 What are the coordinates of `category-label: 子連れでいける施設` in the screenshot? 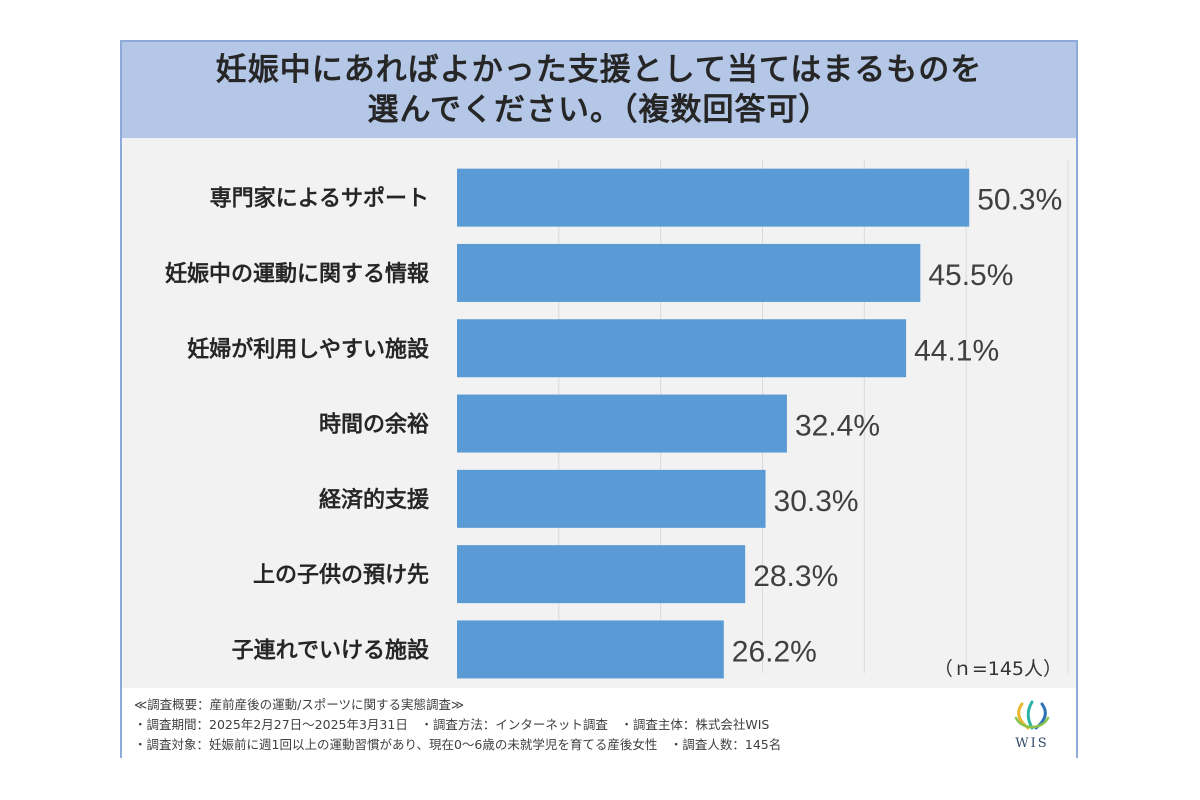 It's located at (331, 650).